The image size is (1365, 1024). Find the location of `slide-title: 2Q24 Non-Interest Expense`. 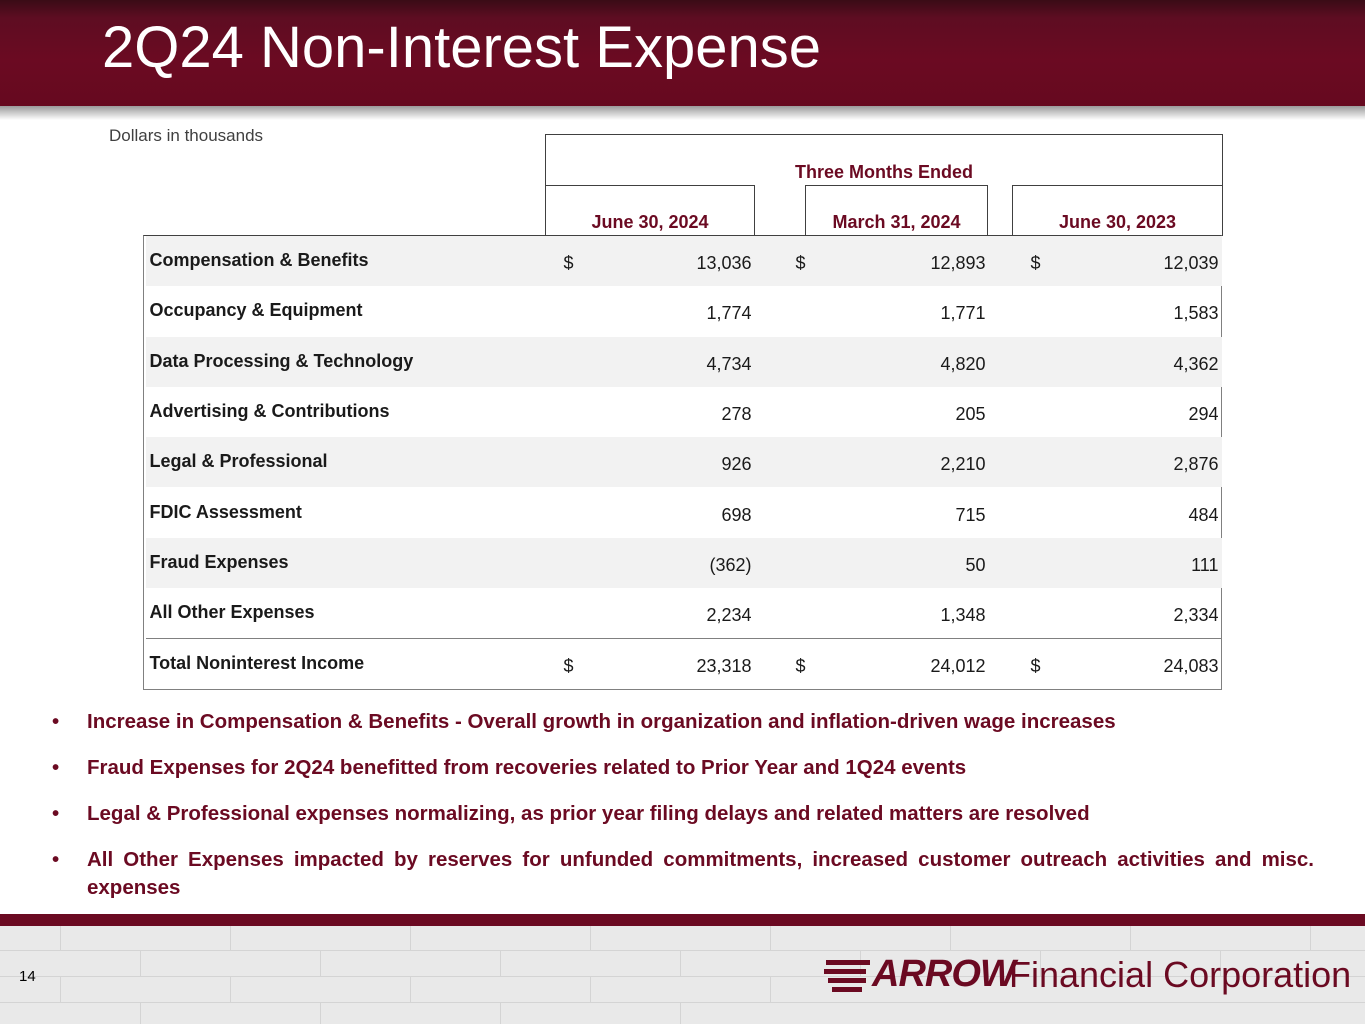

slide-title: 2Q24 Non-Interest Expense is located at coordinates (461, 47).